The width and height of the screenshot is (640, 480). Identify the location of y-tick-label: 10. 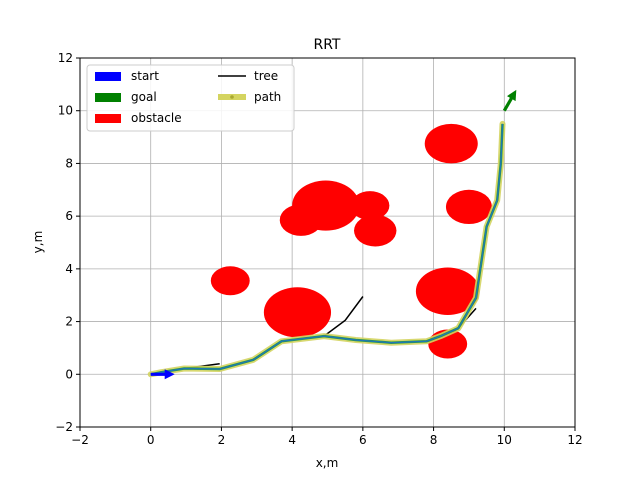
(65, 111).